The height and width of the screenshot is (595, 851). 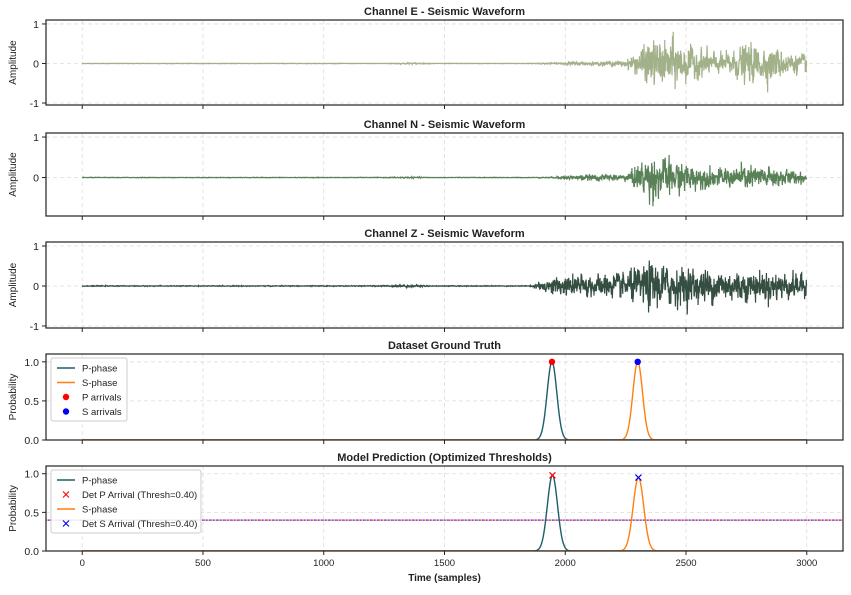 What do you see at coordinates (806, 563) in the screenshot?
I see `x-tick-label: 3000` at bounding box center [806, 563].